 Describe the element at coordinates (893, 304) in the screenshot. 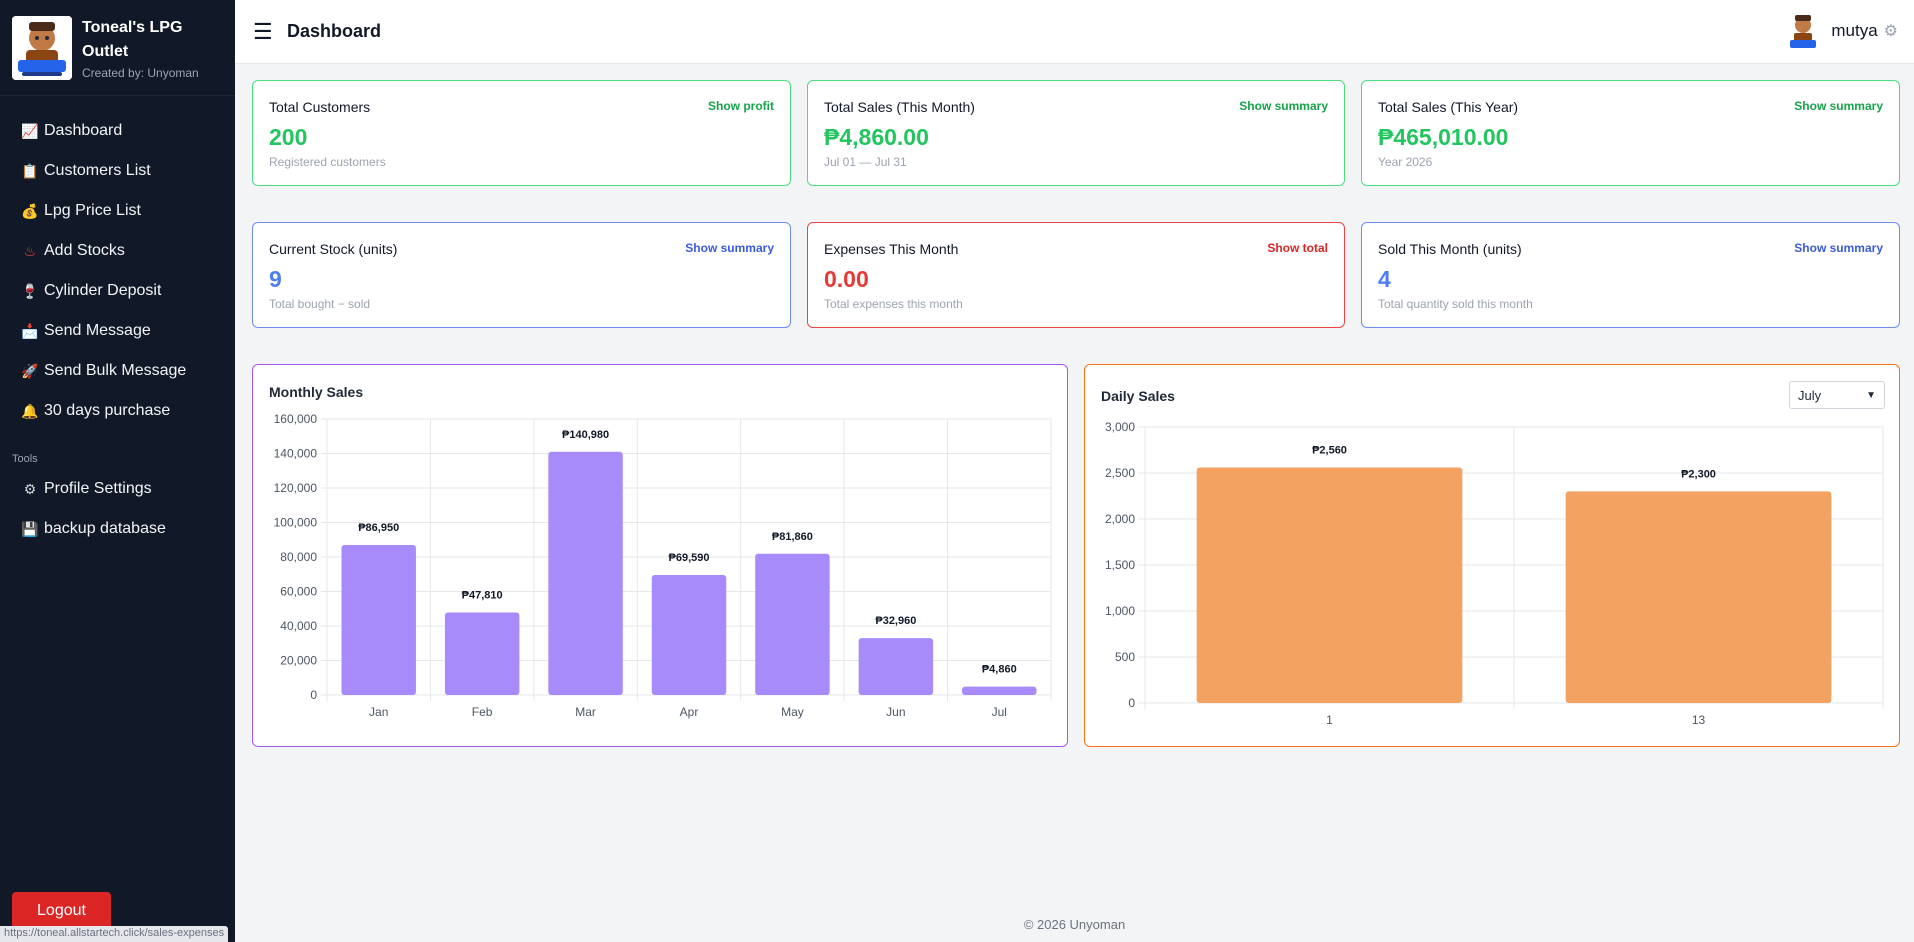

I see `card-subtitle: Total expenses this month` at that location.